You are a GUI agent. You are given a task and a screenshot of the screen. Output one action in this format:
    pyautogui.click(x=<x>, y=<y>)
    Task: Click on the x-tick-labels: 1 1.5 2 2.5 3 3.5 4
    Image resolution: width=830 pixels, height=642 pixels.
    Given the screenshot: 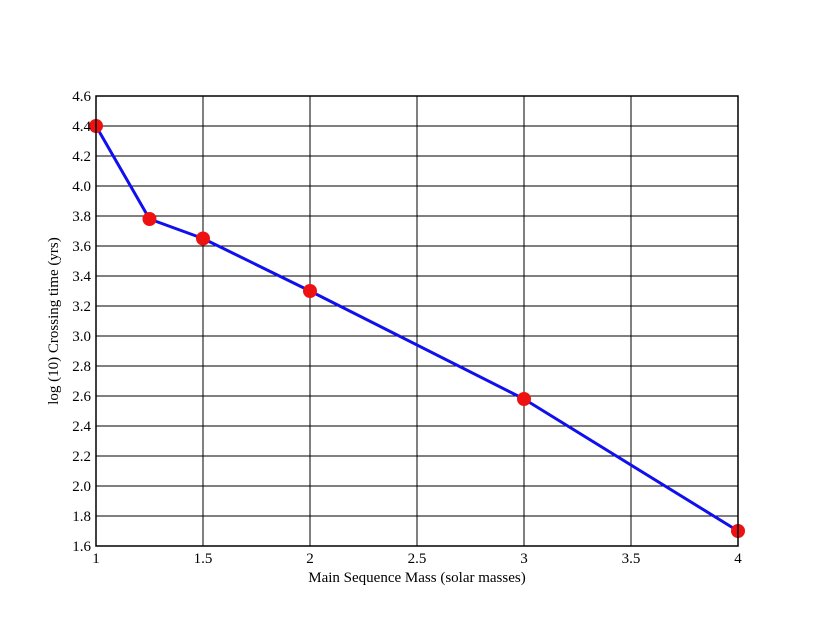 What is the action you would take?
    pyautogui.click(x=417, y=559)
    